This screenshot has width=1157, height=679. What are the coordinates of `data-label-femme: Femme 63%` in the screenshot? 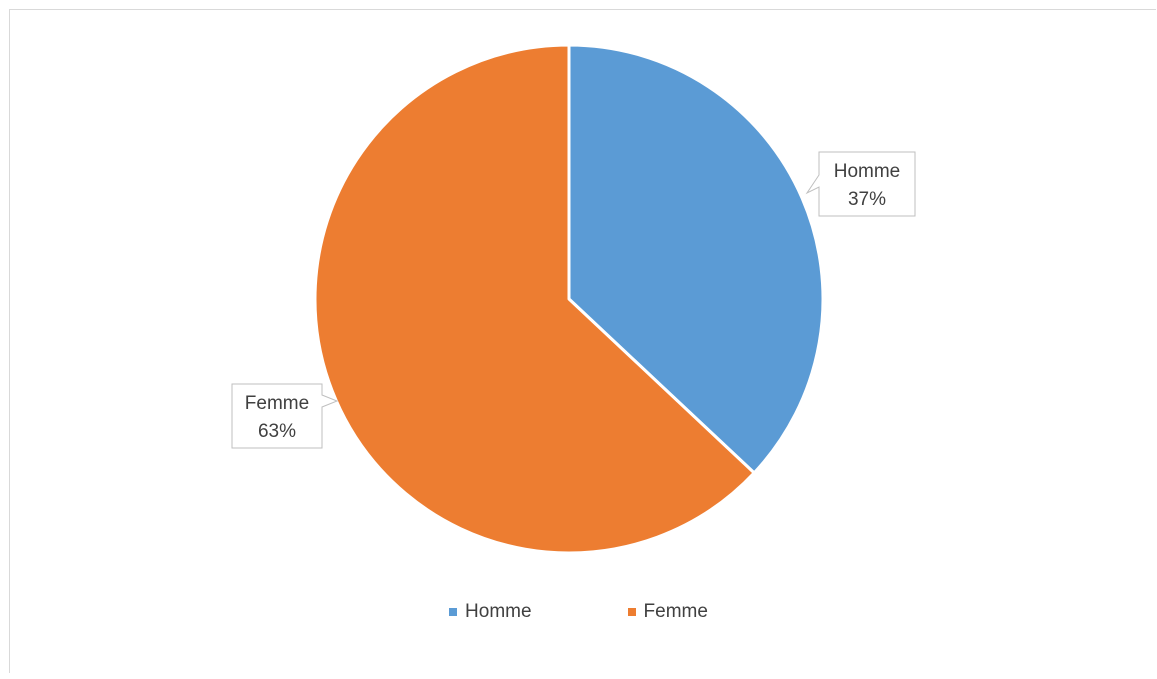 It's located at (285, 416).